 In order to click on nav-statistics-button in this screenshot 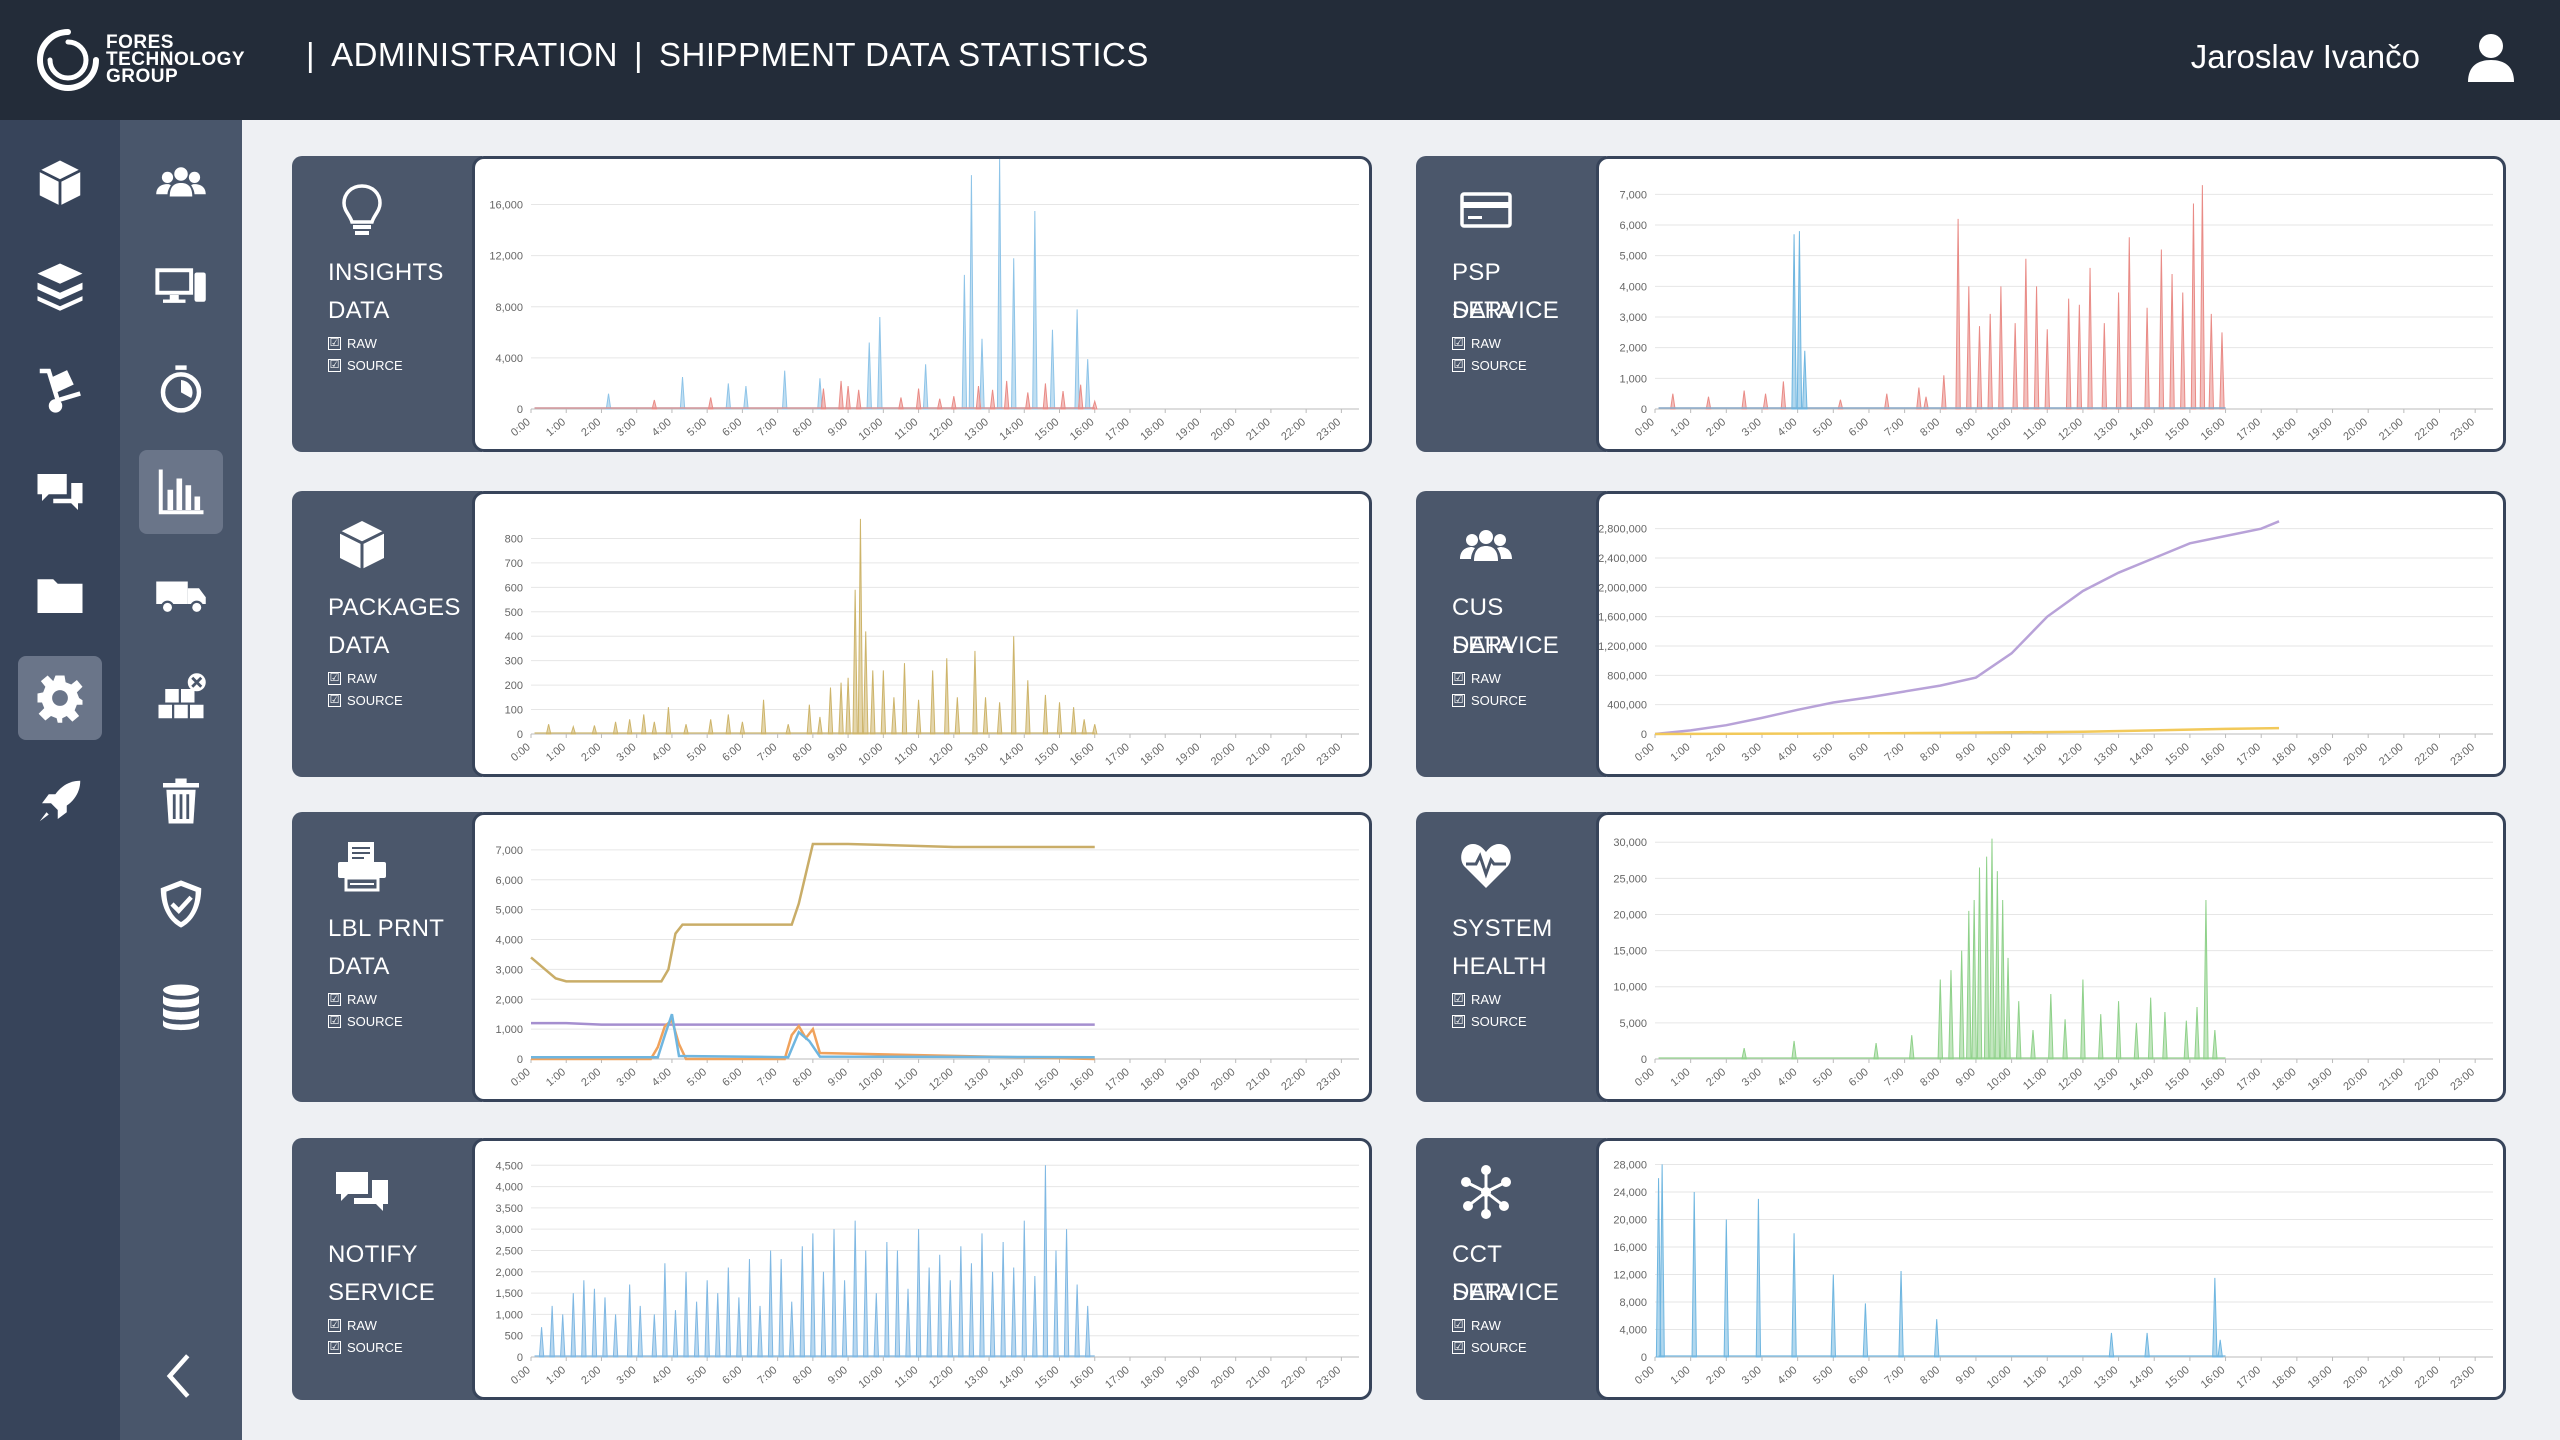, I will do `click(181, 492)`.